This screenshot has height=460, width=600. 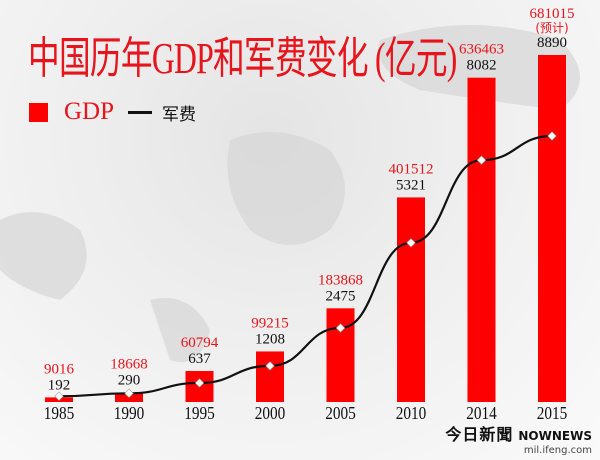 What do you see at coordinates (481, 239) in the screenshot?
I see `gdp-bar-2014` at bounding box center [481, 239].